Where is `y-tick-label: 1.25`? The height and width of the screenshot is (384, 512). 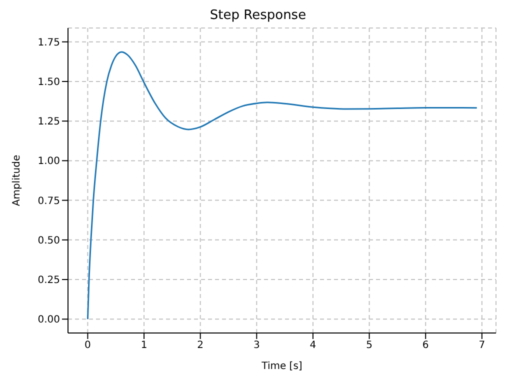
y-tick-label: 1.25 is located at coordinates (49, 122).